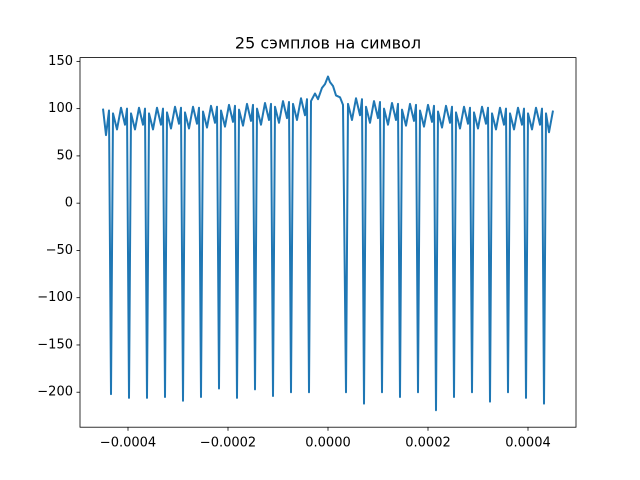  What do you see at coordinates (228, 443) in the screenshot?
I see `x-tick-label: −0.0002` at bounding box center [228, 443].